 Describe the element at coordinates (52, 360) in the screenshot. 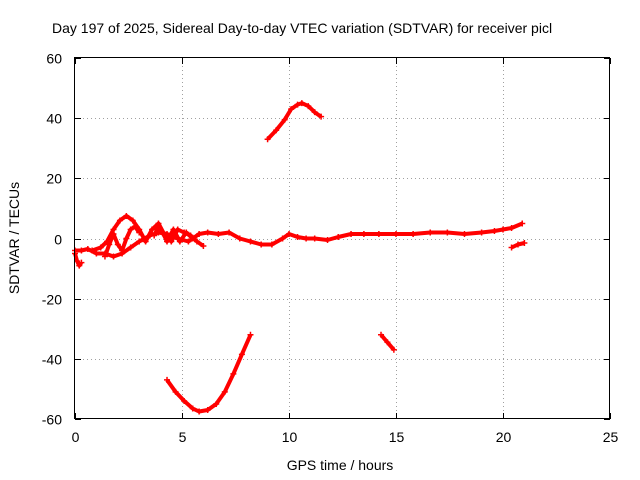

I see `y-tick-label: -40` at that location.